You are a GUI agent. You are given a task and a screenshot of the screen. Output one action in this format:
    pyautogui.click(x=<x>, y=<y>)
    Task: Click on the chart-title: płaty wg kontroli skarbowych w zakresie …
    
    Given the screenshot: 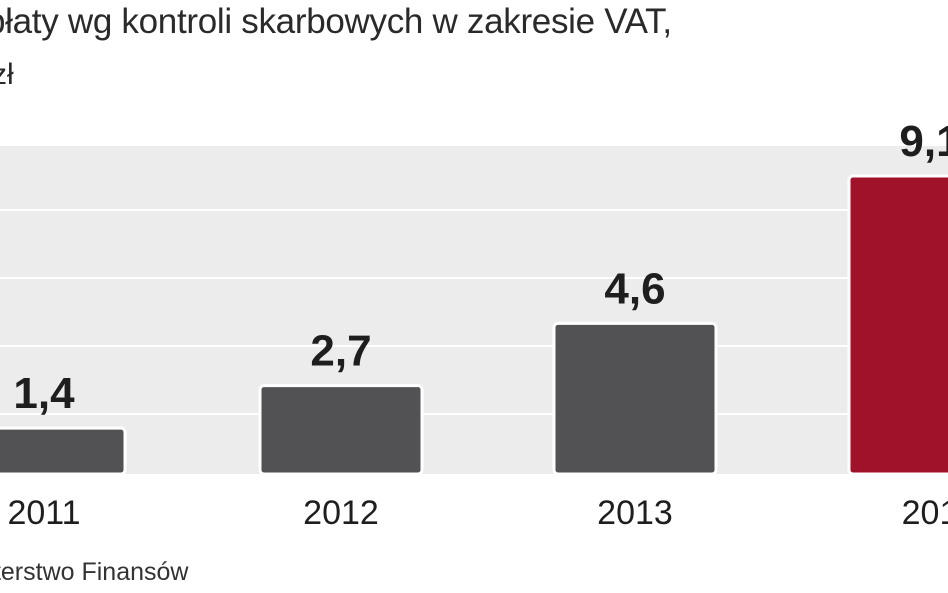 What is the action you would take?
    pyautogui.click(x=336, y=21)
    